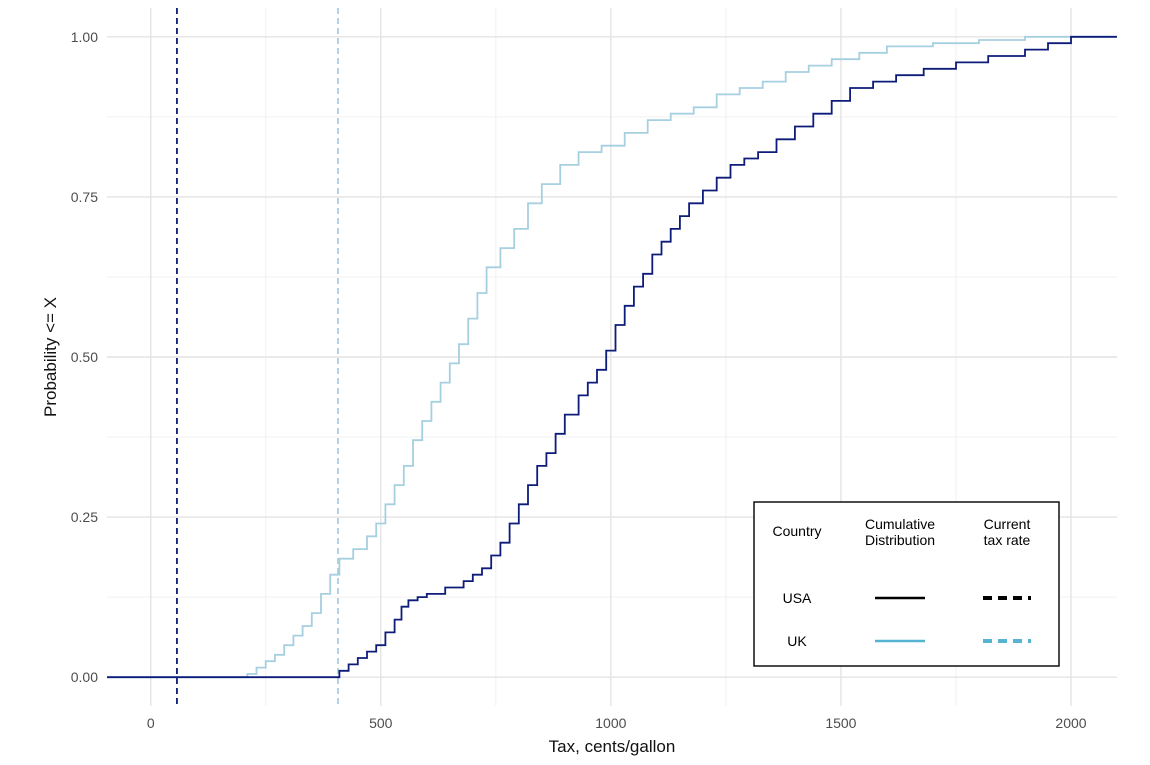 The width and height of the screenshot is (1150, 765). What do you see at coordinates (797, 641) in the screenshot?
I see `legend-country-uk: UK` at bounding box center [797, 641].